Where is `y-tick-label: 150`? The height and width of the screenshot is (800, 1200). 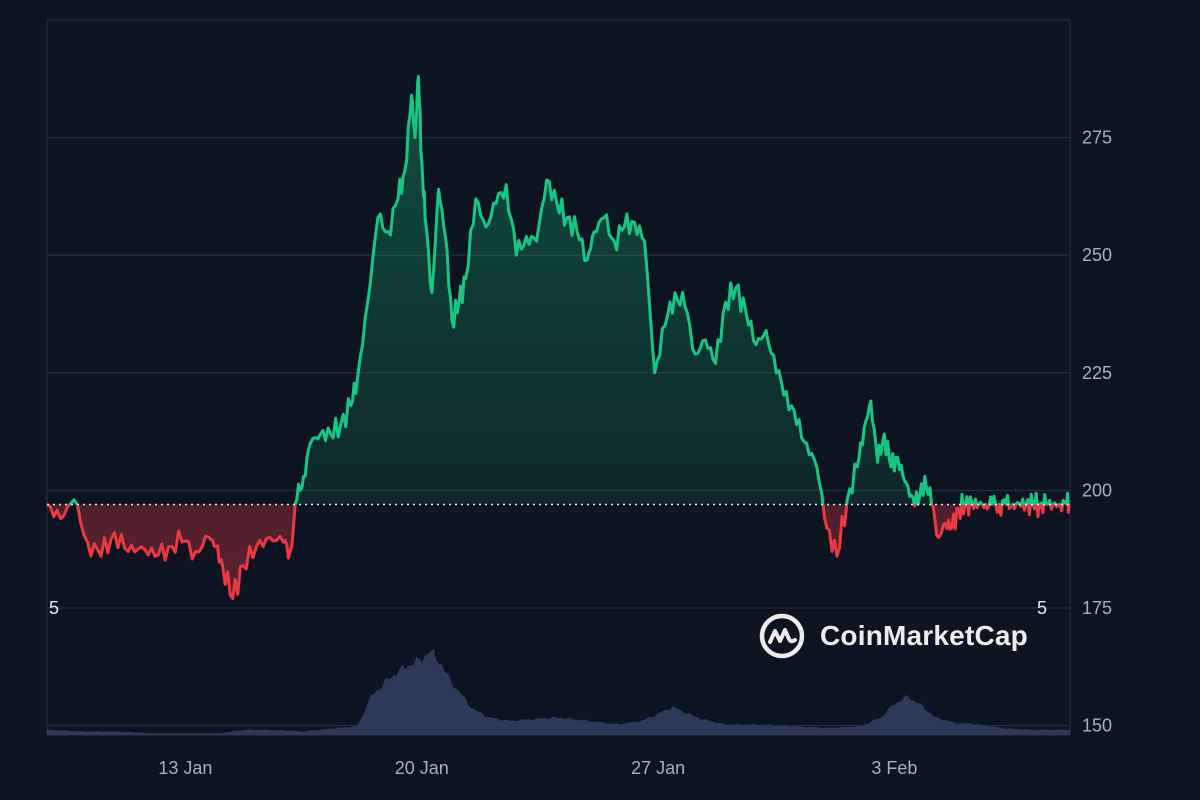
y-tick-label: 150 is located at coordinates (1097, 726).